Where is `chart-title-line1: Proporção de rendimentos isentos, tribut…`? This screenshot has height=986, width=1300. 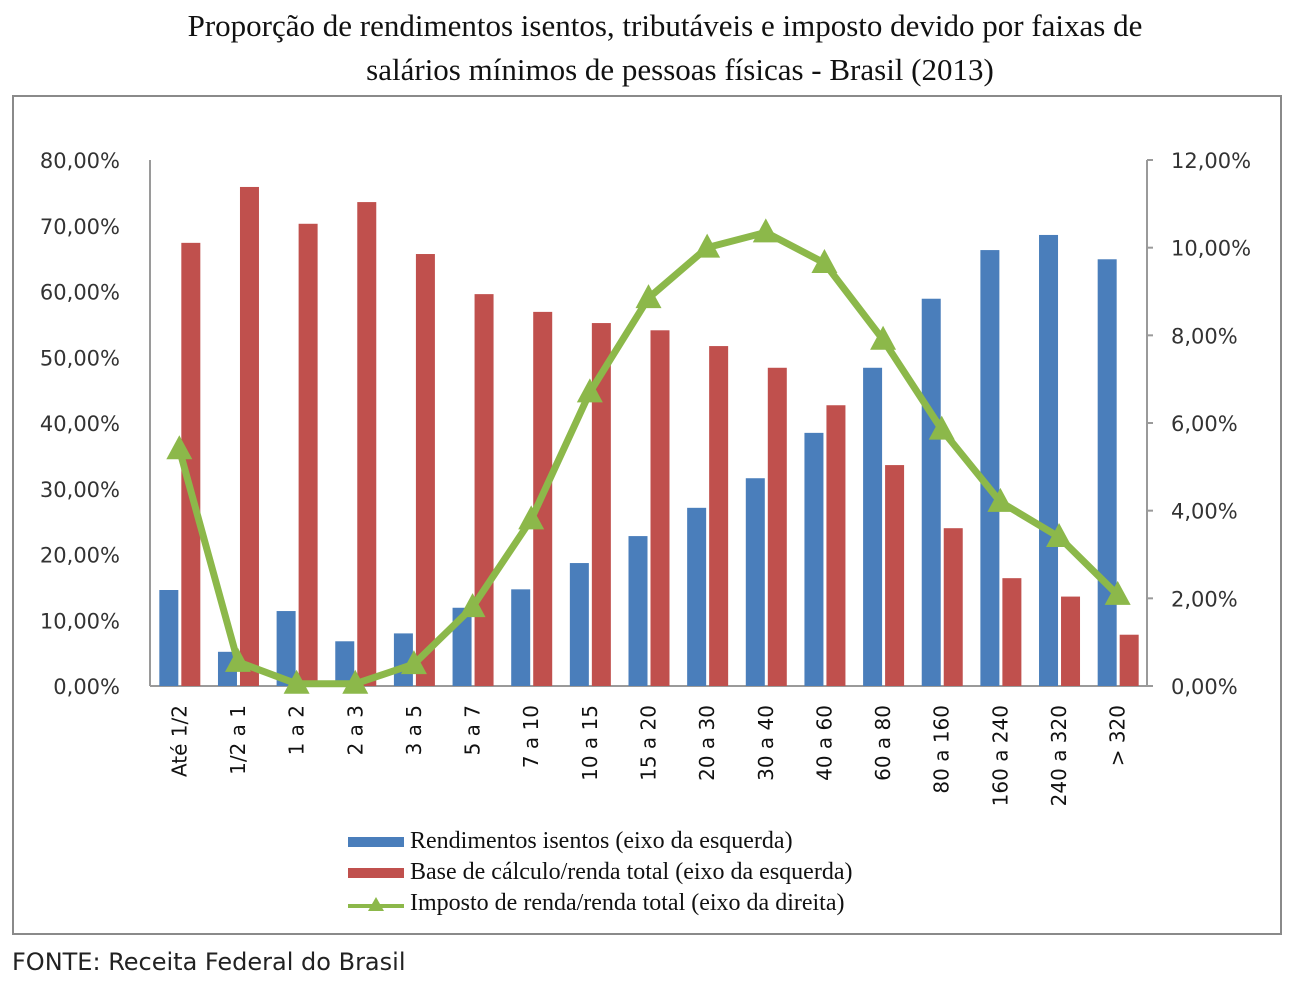
chart-title-line1: Proporção de rendimentos isentos, tribut… is located at coordinates (665, 25).